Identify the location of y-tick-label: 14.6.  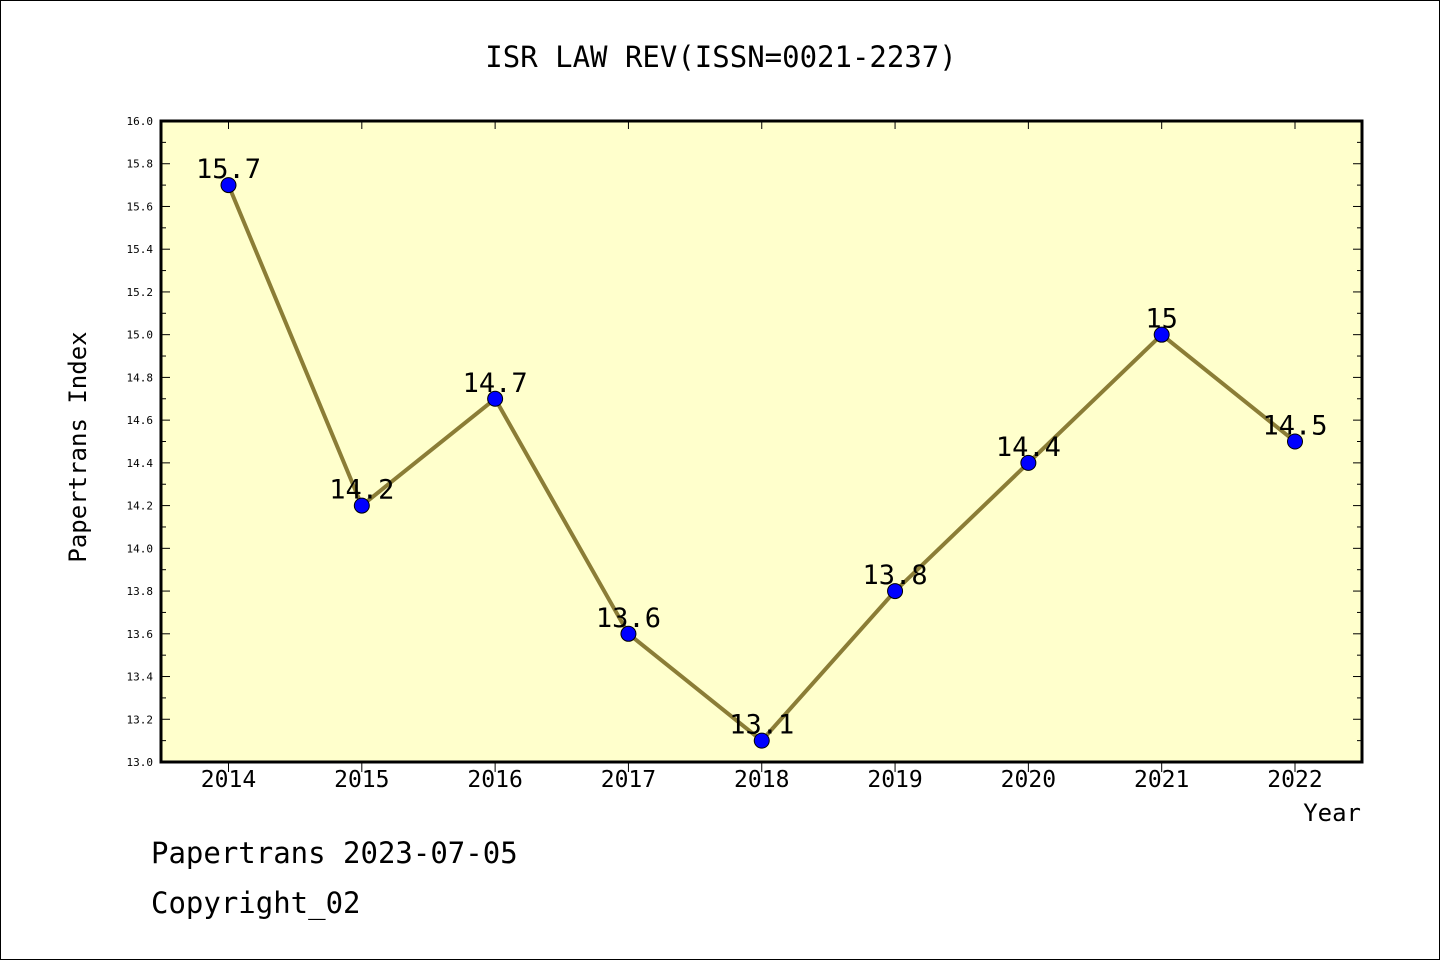
(140, 420).